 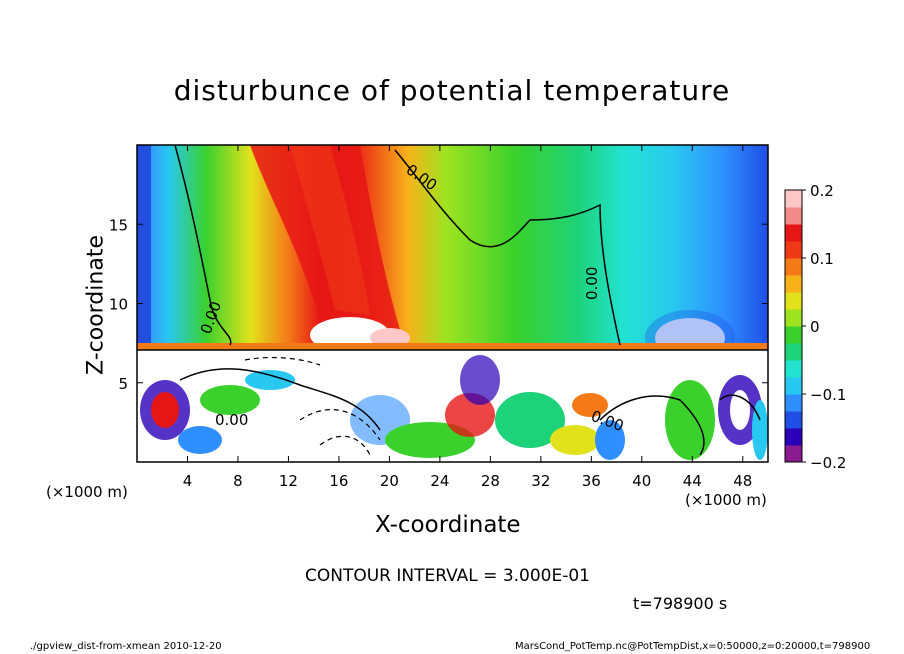 What do you see at coordinates (389, 481) in the screenshot?
I see `x-tick-label: 20` at bounding box center [389, 481].